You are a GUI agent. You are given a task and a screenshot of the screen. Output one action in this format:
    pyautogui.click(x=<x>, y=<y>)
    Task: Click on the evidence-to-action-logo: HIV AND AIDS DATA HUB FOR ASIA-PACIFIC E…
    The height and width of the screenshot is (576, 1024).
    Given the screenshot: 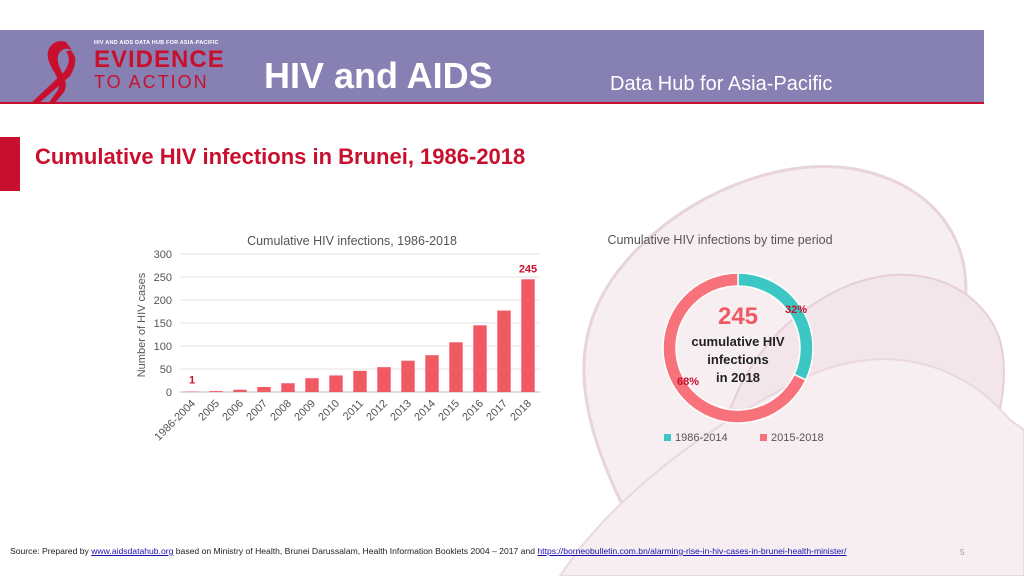 What is the action you would take?
    pyautogui.click(x=133, y=70)
    